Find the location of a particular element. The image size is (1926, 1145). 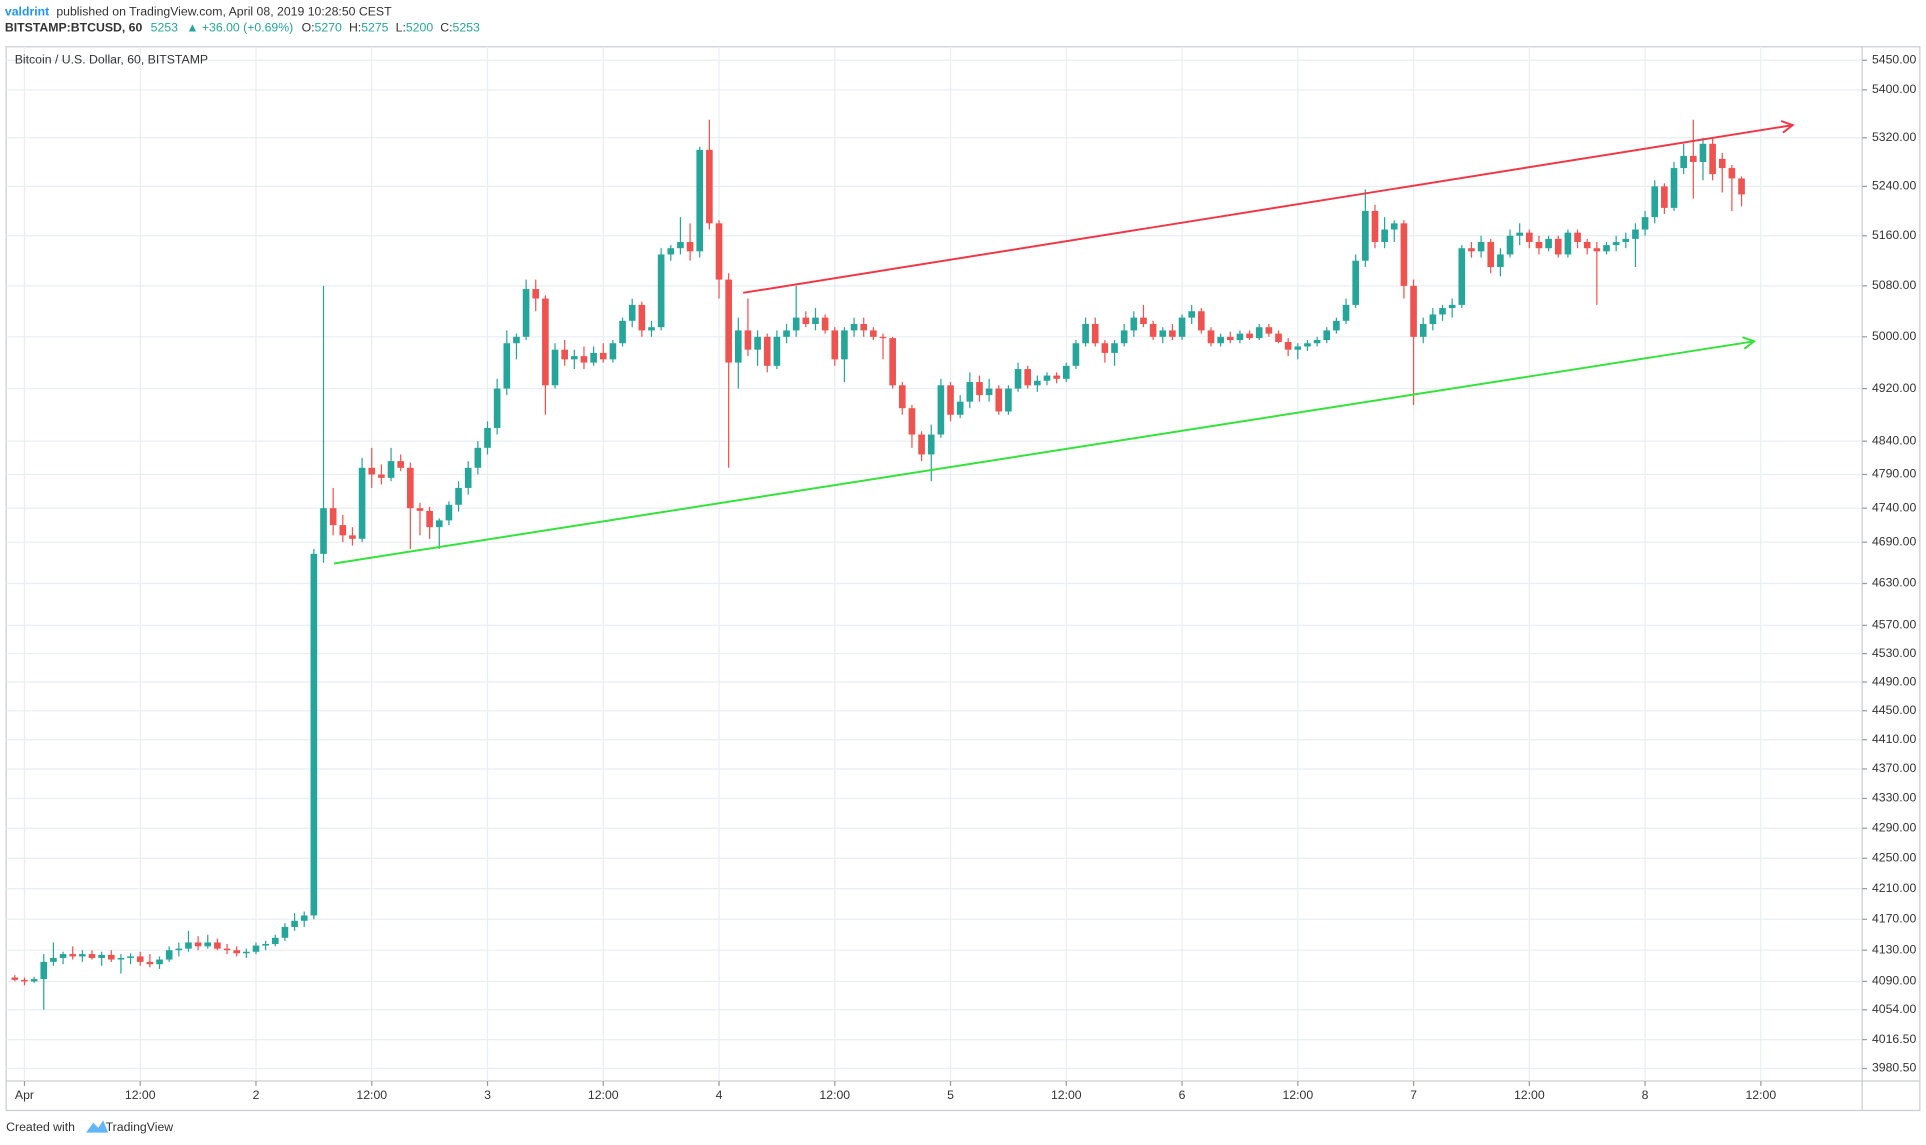

y-tick-label: 4210.00 is located at coordinates (1894, 888).